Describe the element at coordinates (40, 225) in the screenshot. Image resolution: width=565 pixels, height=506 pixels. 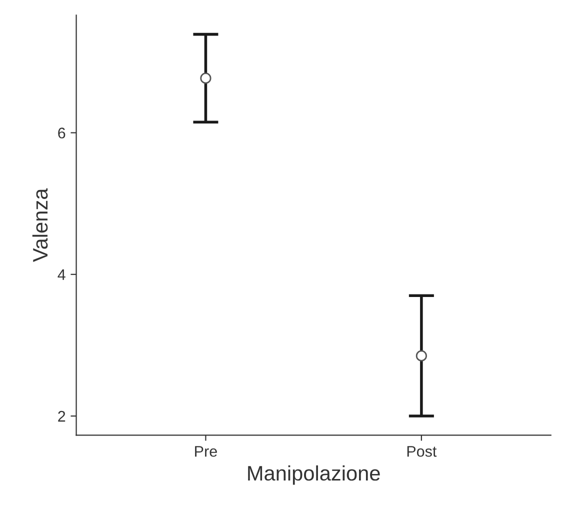
I see `y-axis-title: Valenza` at that location.